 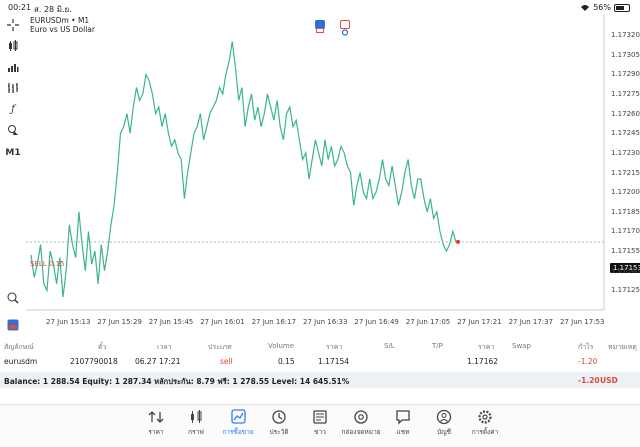 I want to click on x-tick-label: 27 Jun 15:45, so click(x=171, y=322).